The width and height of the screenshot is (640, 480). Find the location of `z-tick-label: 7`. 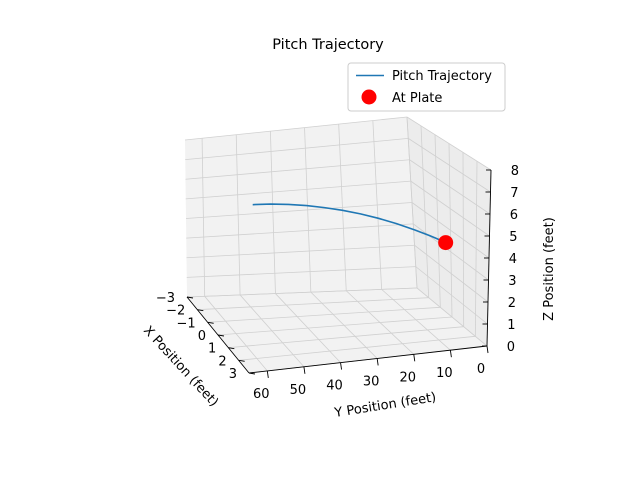

z-tick-label: 7 is located at coordinates (514, 193).